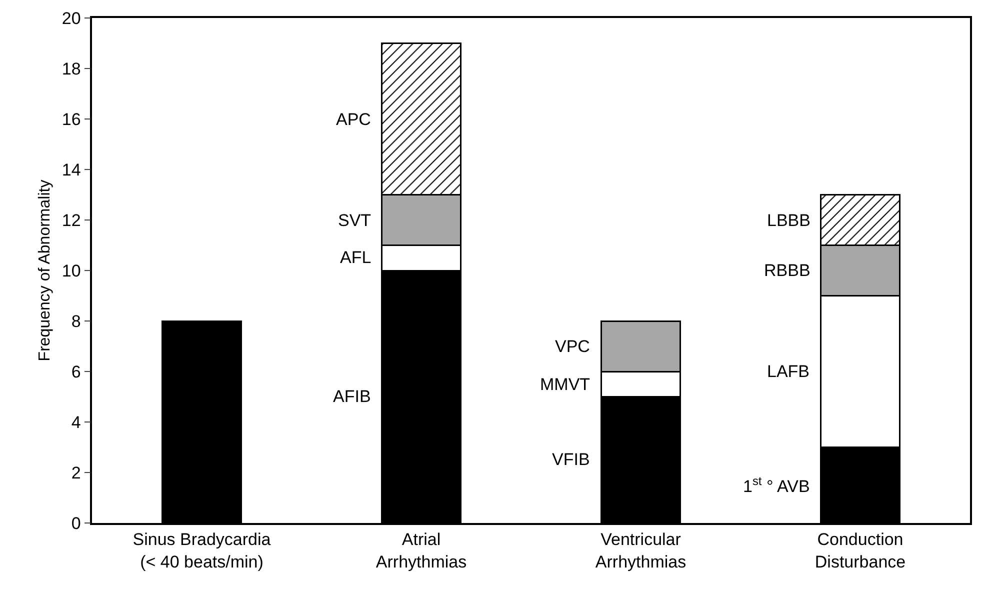 The width and height of the screenshot is (982, 601). Describe the element at coordinates (71, 18) in the screenshot. I see `y-tick-label: 20` at that location.